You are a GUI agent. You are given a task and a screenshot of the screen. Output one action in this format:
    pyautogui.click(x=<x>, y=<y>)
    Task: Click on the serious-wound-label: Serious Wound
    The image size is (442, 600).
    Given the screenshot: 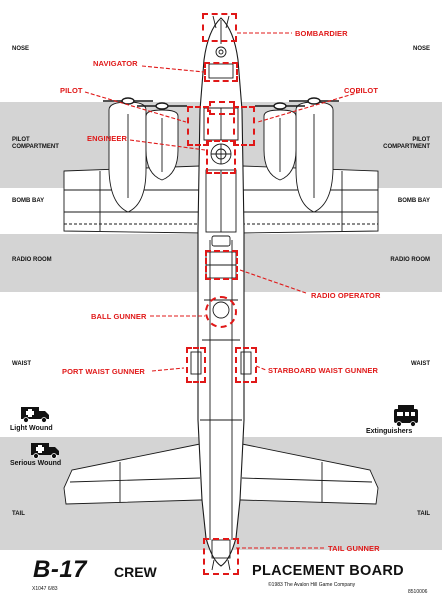 What is the action you would take?
    pyautogui.click(x=36, y=463)
    